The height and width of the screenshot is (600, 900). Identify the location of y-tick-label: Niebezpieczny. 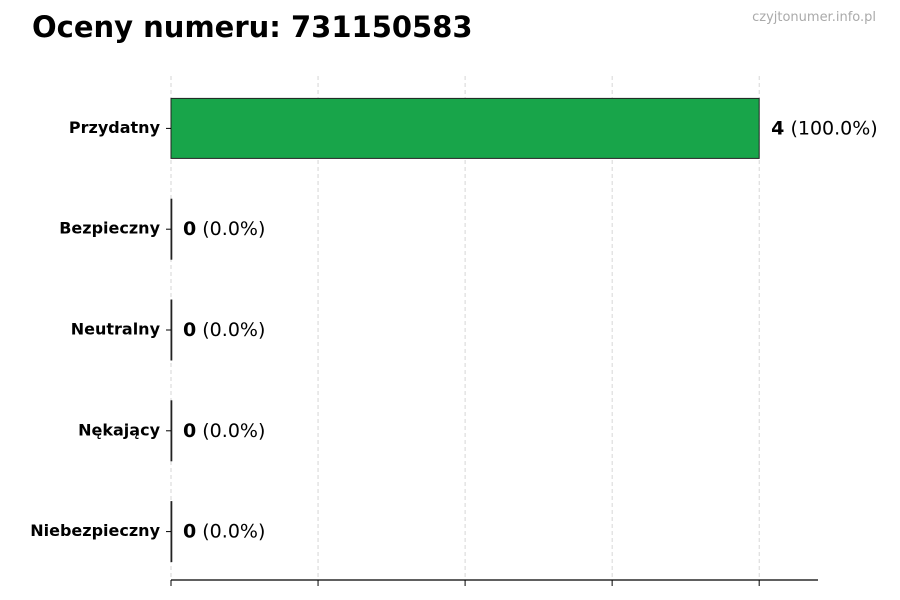
(95, 530).